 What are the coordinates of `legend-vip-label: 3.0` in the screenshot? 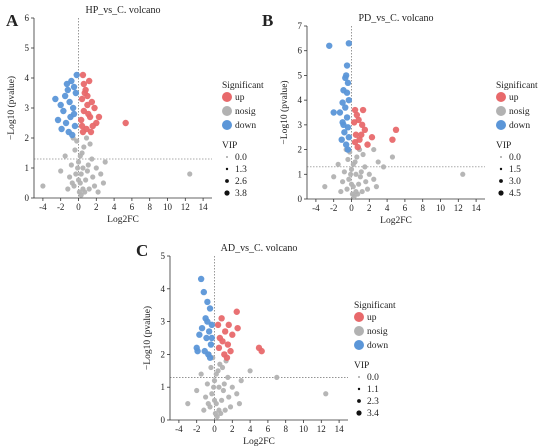 It's located at (515, 182).